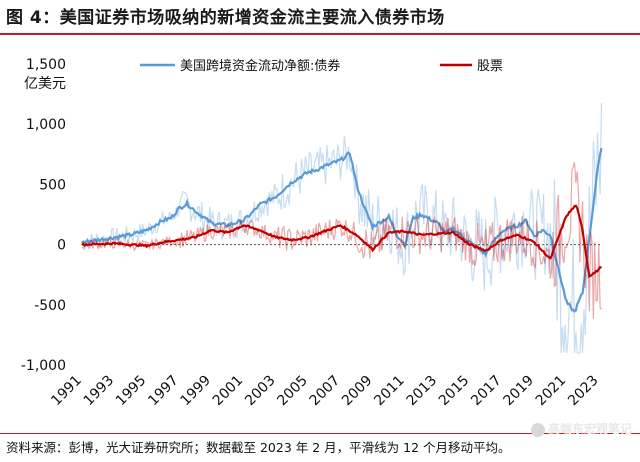  I want to click on y-tick-label: 500, so click(52, 185).